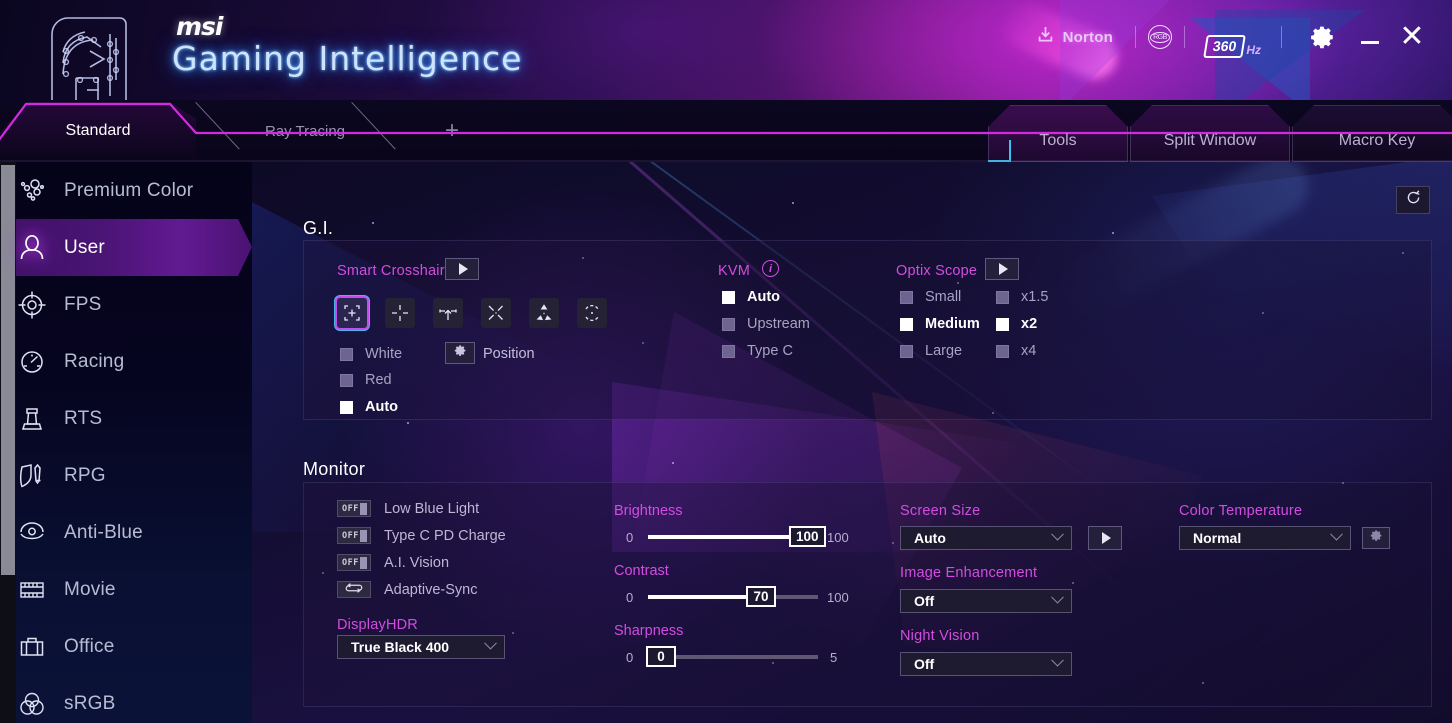 This screenshot has width=1452, height=723. Describe the element at coordinates (834, 657) in the screenshot. I see `sharpness-max: 5` at that location.